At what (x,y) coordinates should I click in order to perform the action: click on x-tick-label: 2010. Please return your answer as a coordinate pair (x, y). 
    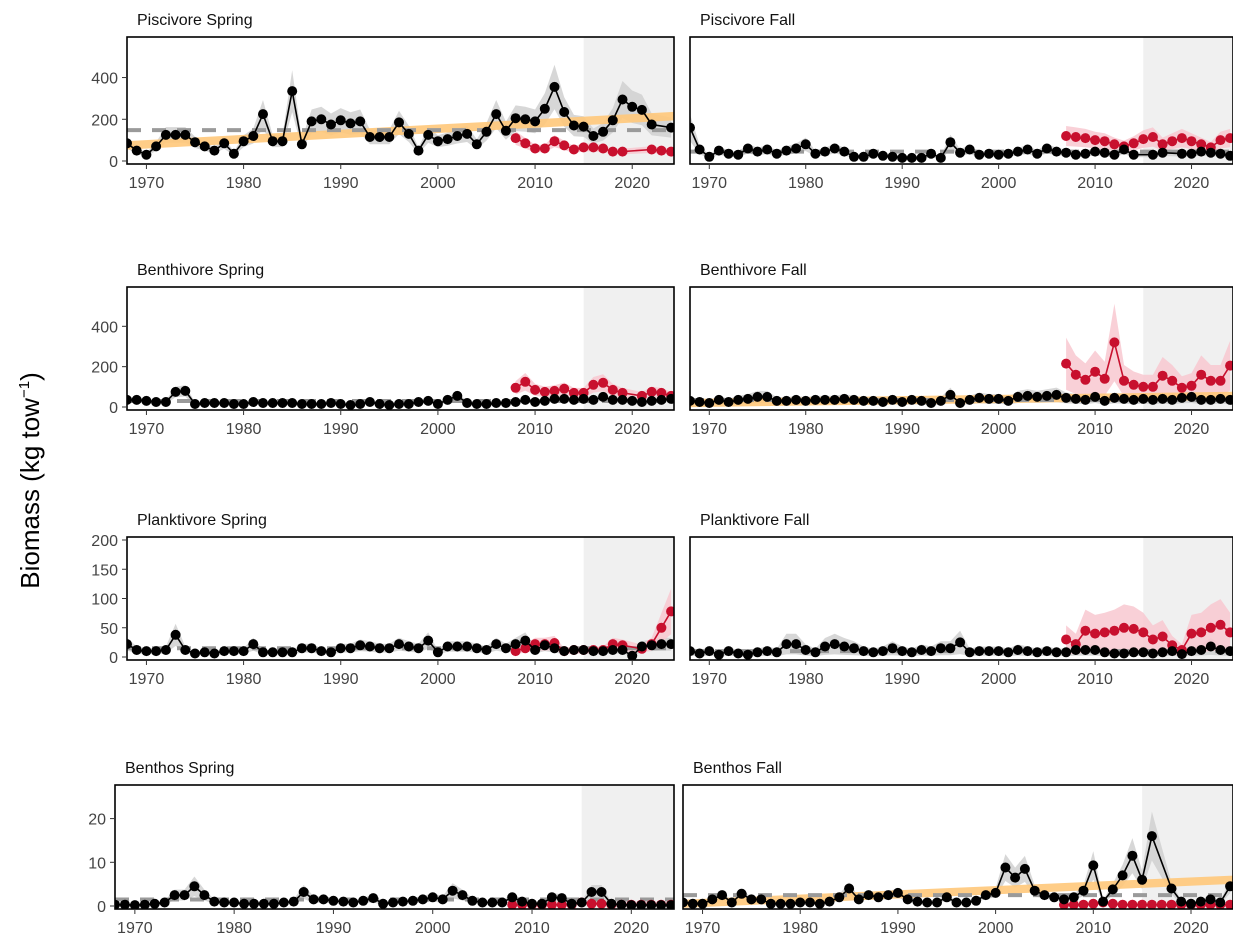
    Looking at the image, I should click on (1094, 928).